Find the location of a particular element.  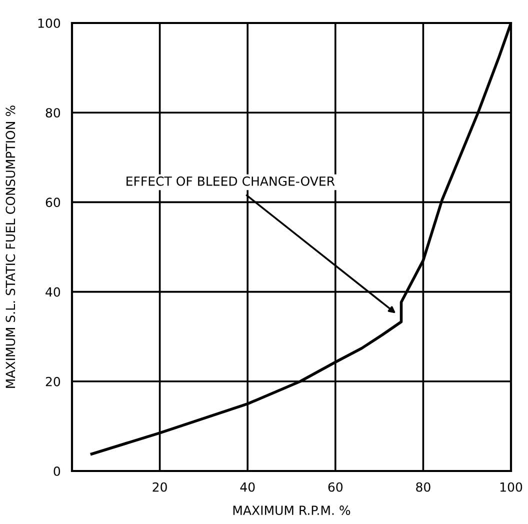

x-tick-label: 40 is located at coordinates (247, 487).